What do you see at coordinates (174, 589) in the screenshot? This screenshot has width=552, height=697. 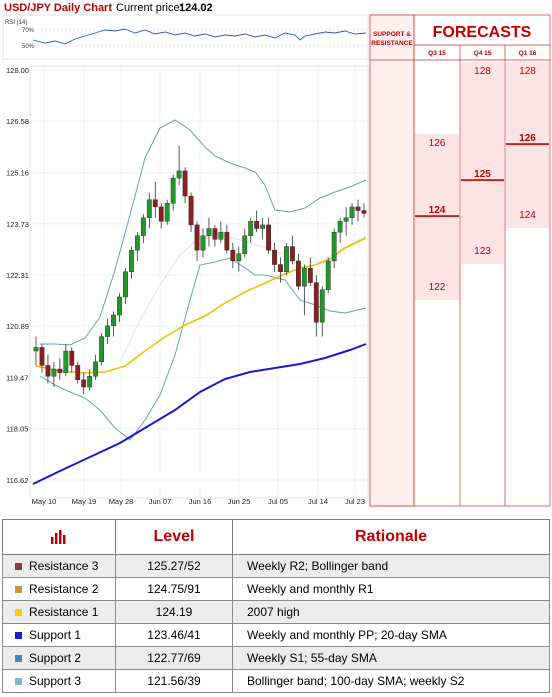 I see `level-value: 124.75/91` at bounding box center [174, 589].